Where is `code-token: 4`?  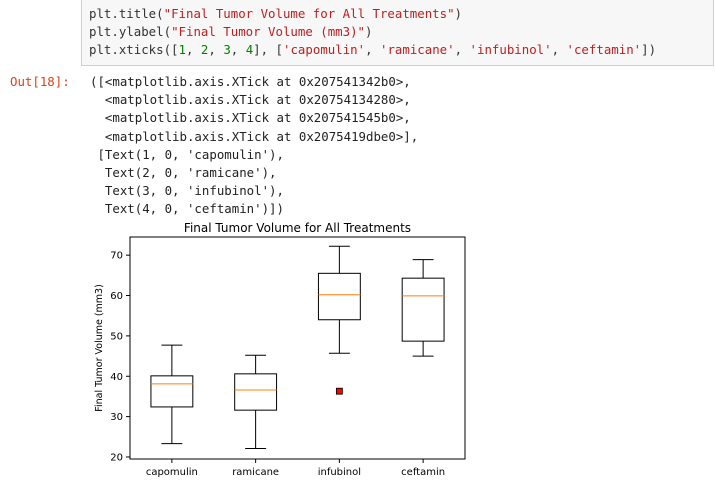
code-token: 4 is located at coordinates (249, 49).